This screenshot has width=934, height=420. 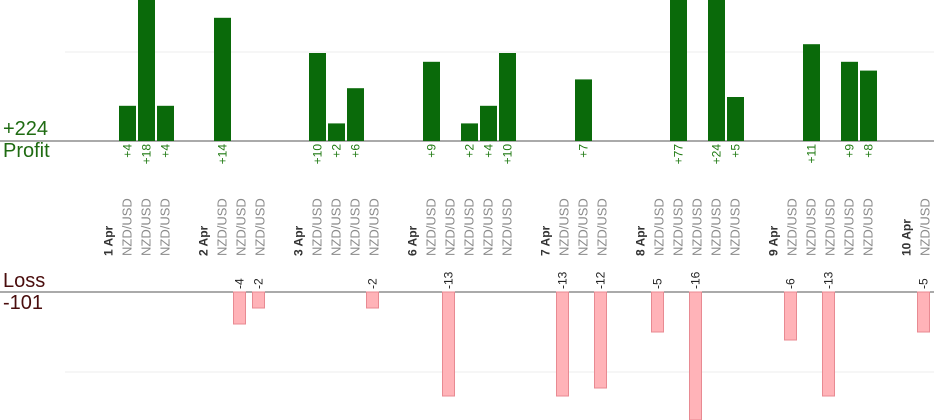 I want to click on profit-value-label: +77, so click(x=679, y=154).